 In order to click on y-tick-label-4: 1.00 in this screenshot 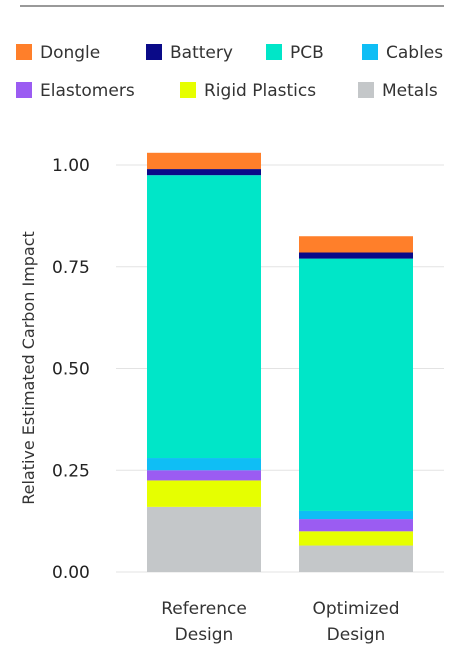, I will do `click(71, 166)`.